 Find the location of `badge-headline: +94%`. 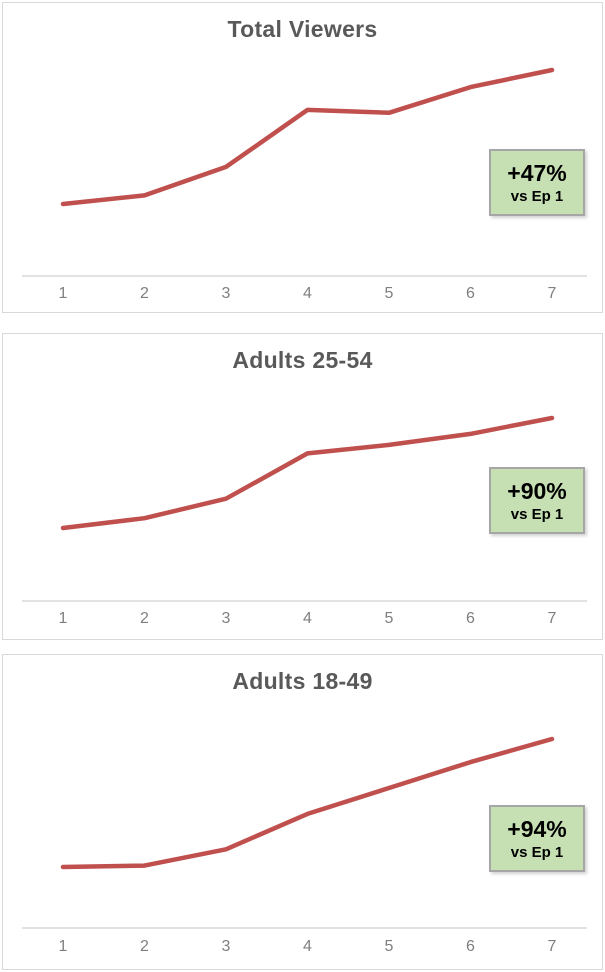

badge-headline: +94% is located at coordinates (537, 829).